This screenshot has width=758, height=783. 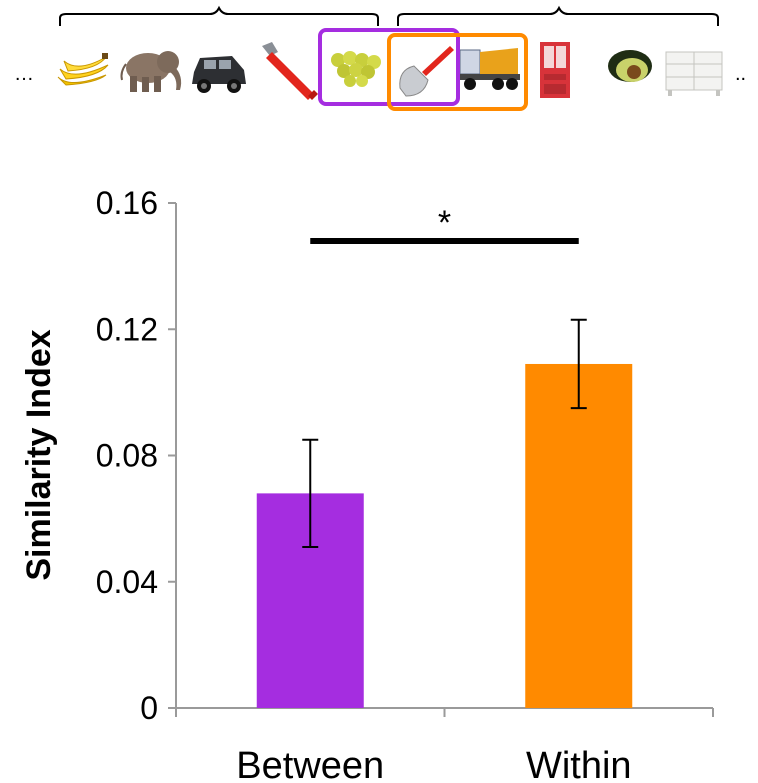 What do you see at coordinates (579, 535) in the screenshot?
I see `bar` at bounding box center [579, 535].